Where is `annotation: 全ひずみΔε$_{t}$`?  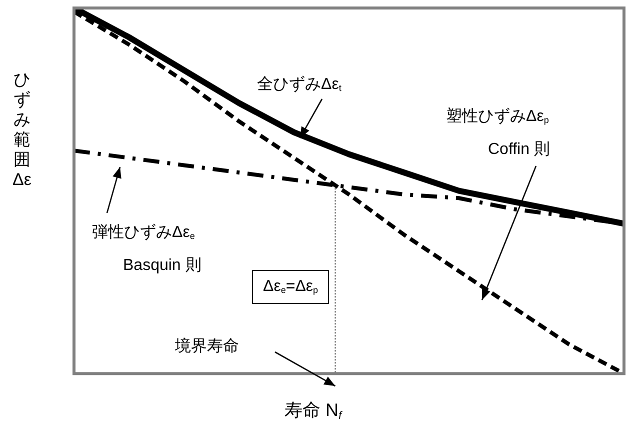
annotation: 全ひずみΔε$_{t}$ is located at coordinates (299, 84).